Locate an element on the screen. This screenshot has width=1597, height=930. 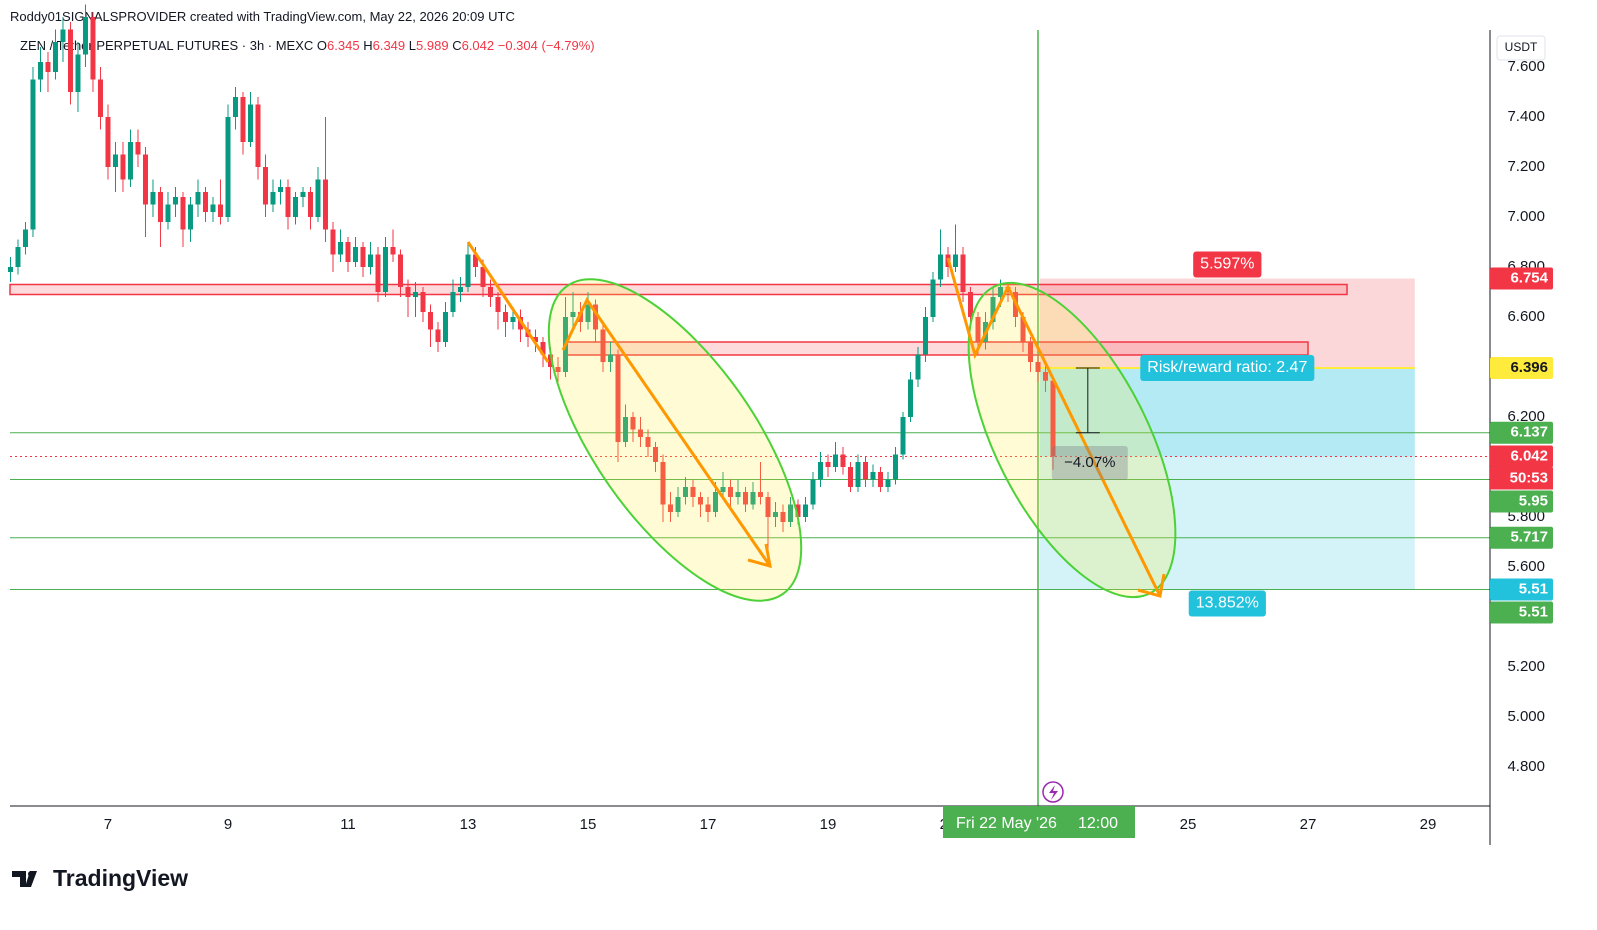
price-label: 5.51 is located at coordinates (1533, 588).